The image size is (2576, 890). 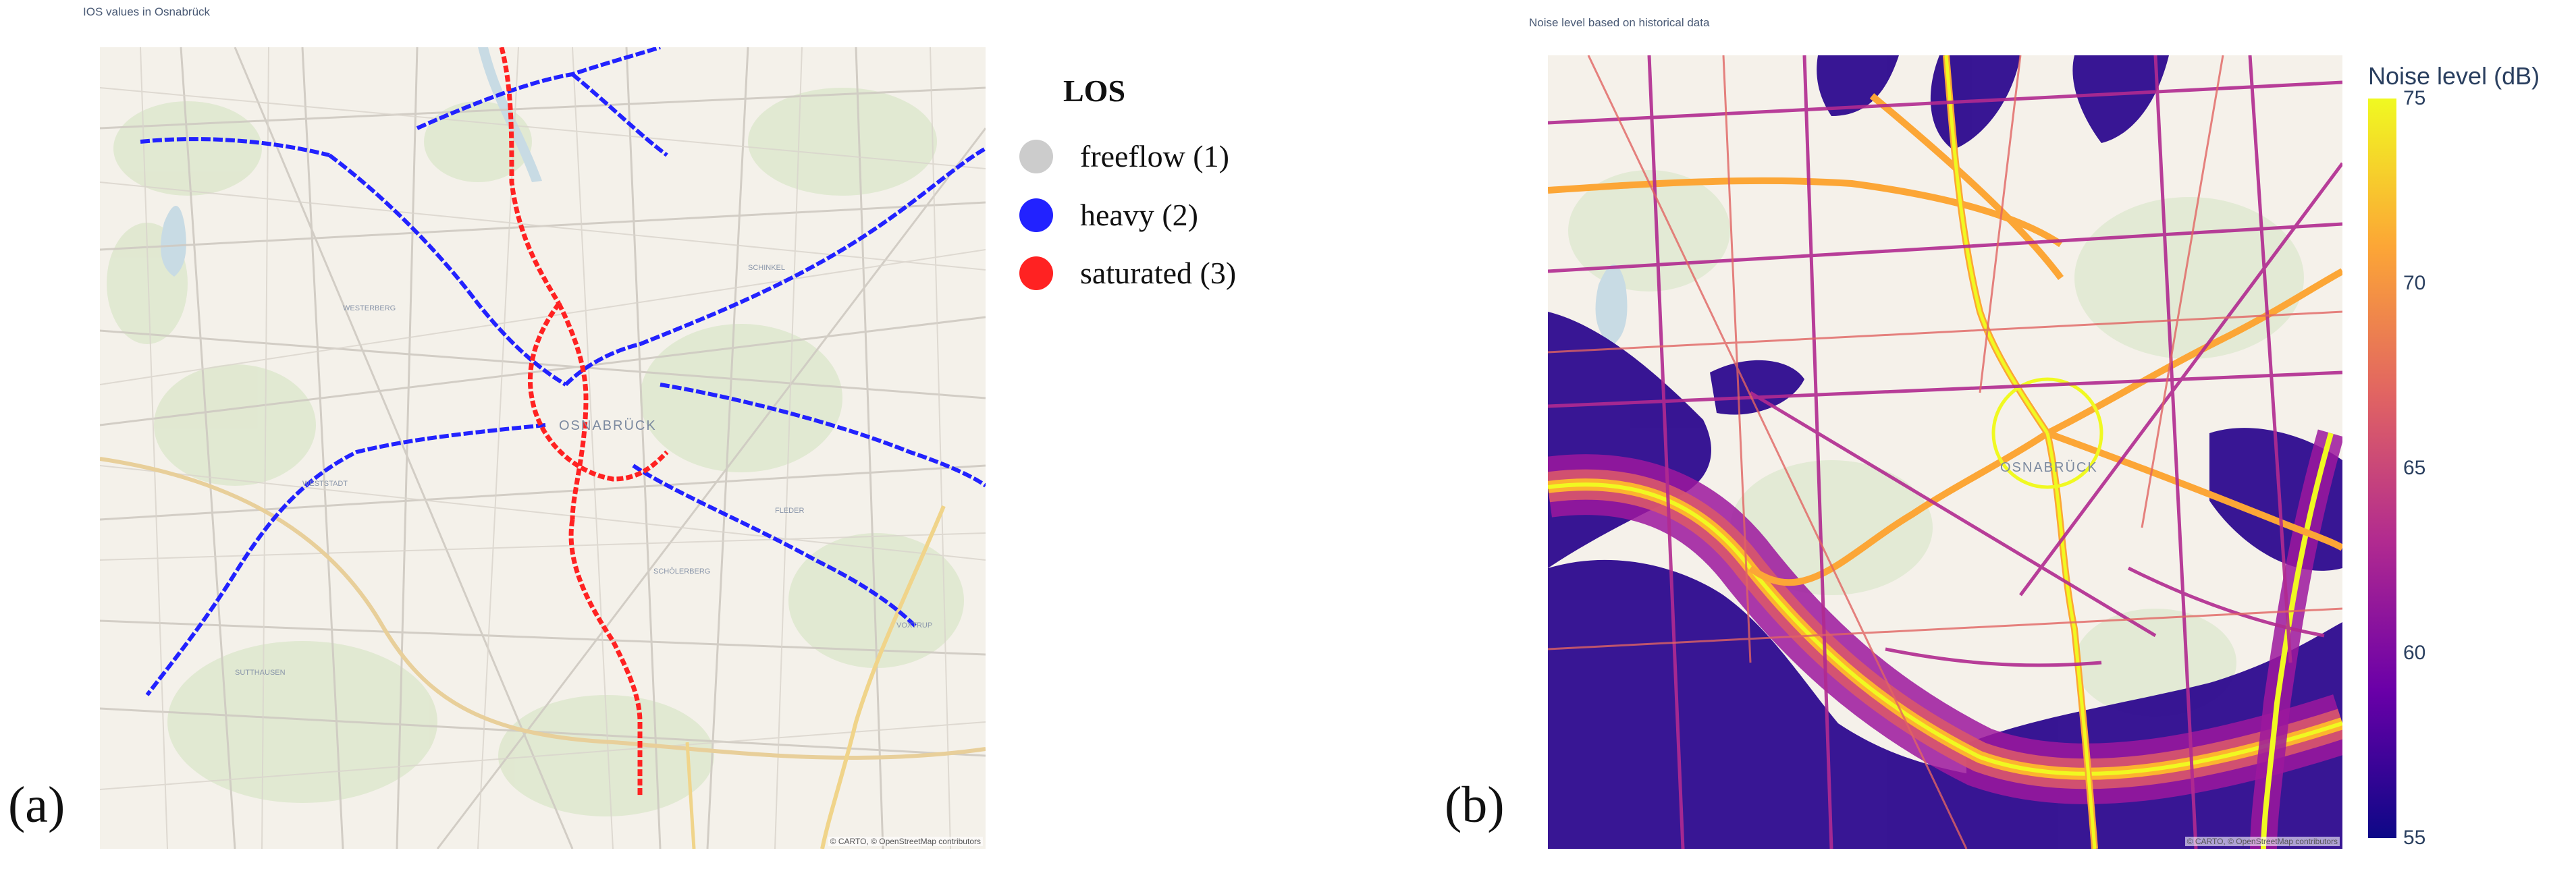 What do you see at coordinates (767, 268) in the screenshot?
I see `svg-text: SCHINKEL` at bounding box center [767, 268].